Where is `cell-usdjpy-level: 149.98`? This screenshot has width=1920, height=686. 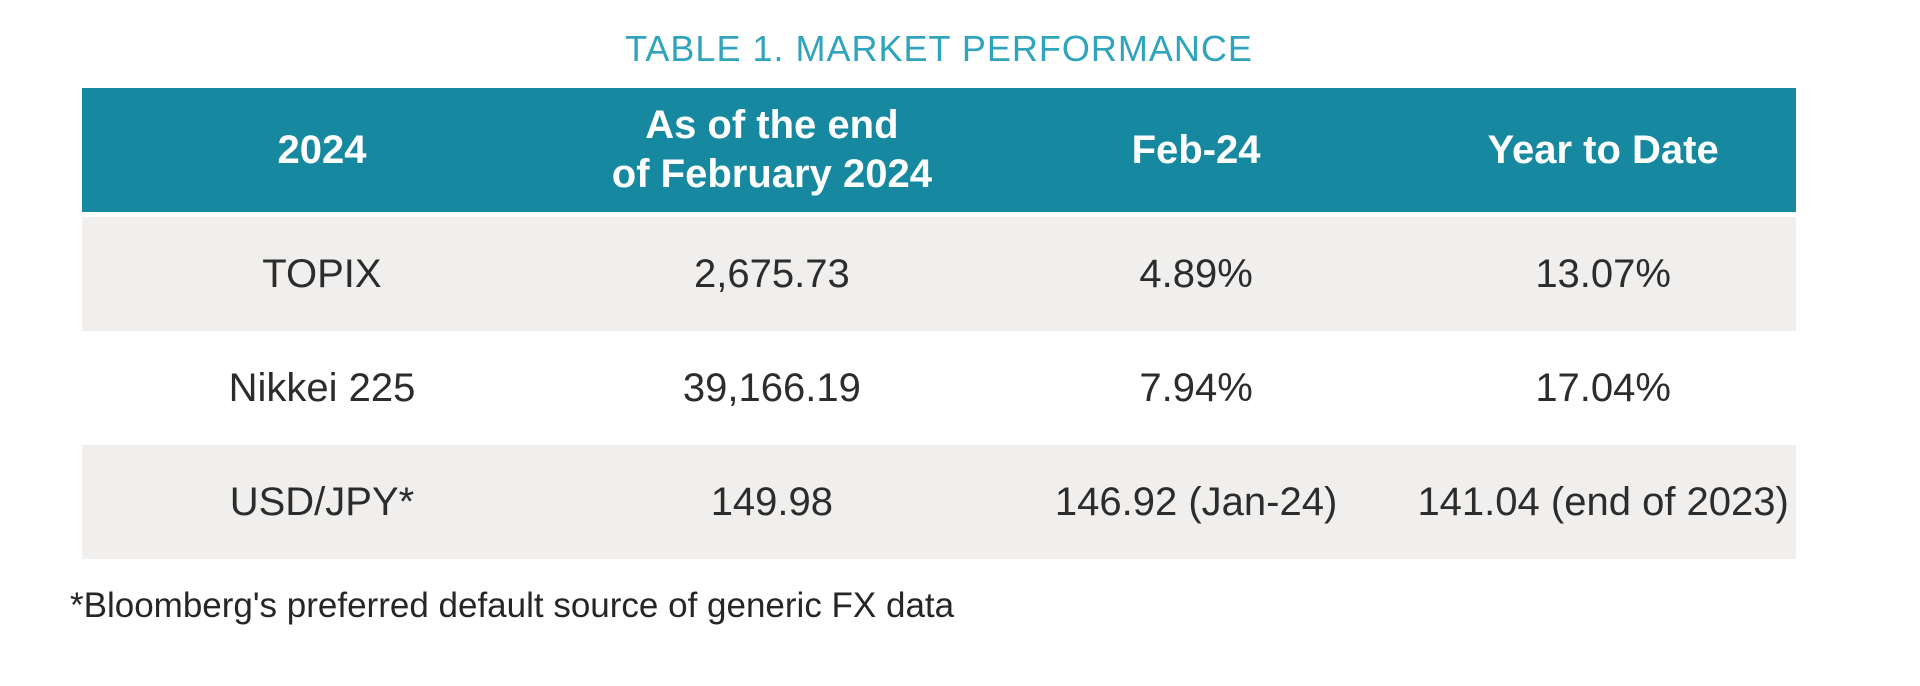 cell-usdjpy-level: 149.98 is located at coordinates (772, 501).